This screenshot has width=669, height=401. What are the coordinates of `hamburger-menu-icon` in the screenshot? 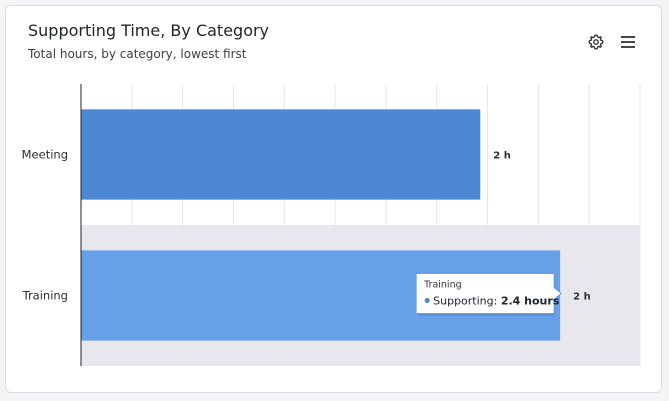 It's located at (628, 42).